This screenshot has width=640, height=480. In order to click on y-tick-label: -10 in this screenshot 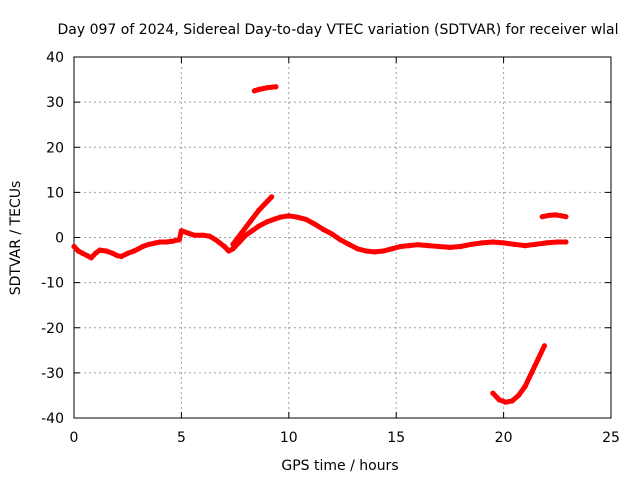, I will do `click(52, 284)`.